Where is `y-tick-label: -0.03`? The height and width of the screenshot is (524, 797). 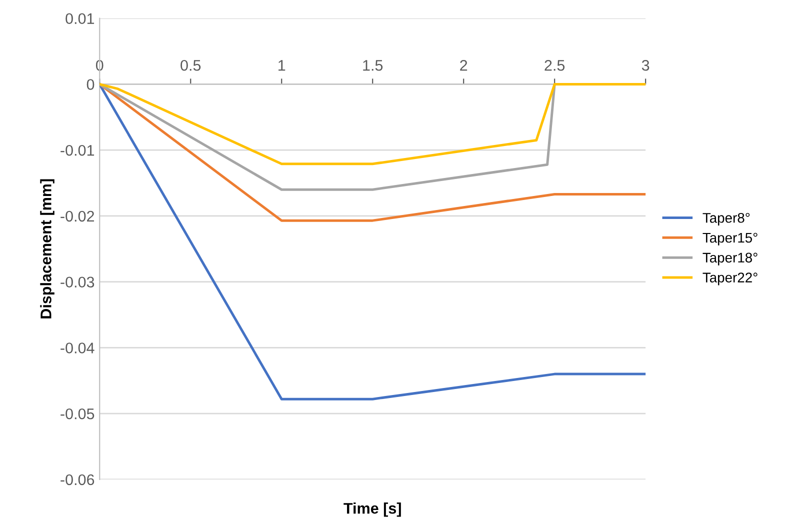 y-tick-label: -0.03 is located at coordinates (77, 282).